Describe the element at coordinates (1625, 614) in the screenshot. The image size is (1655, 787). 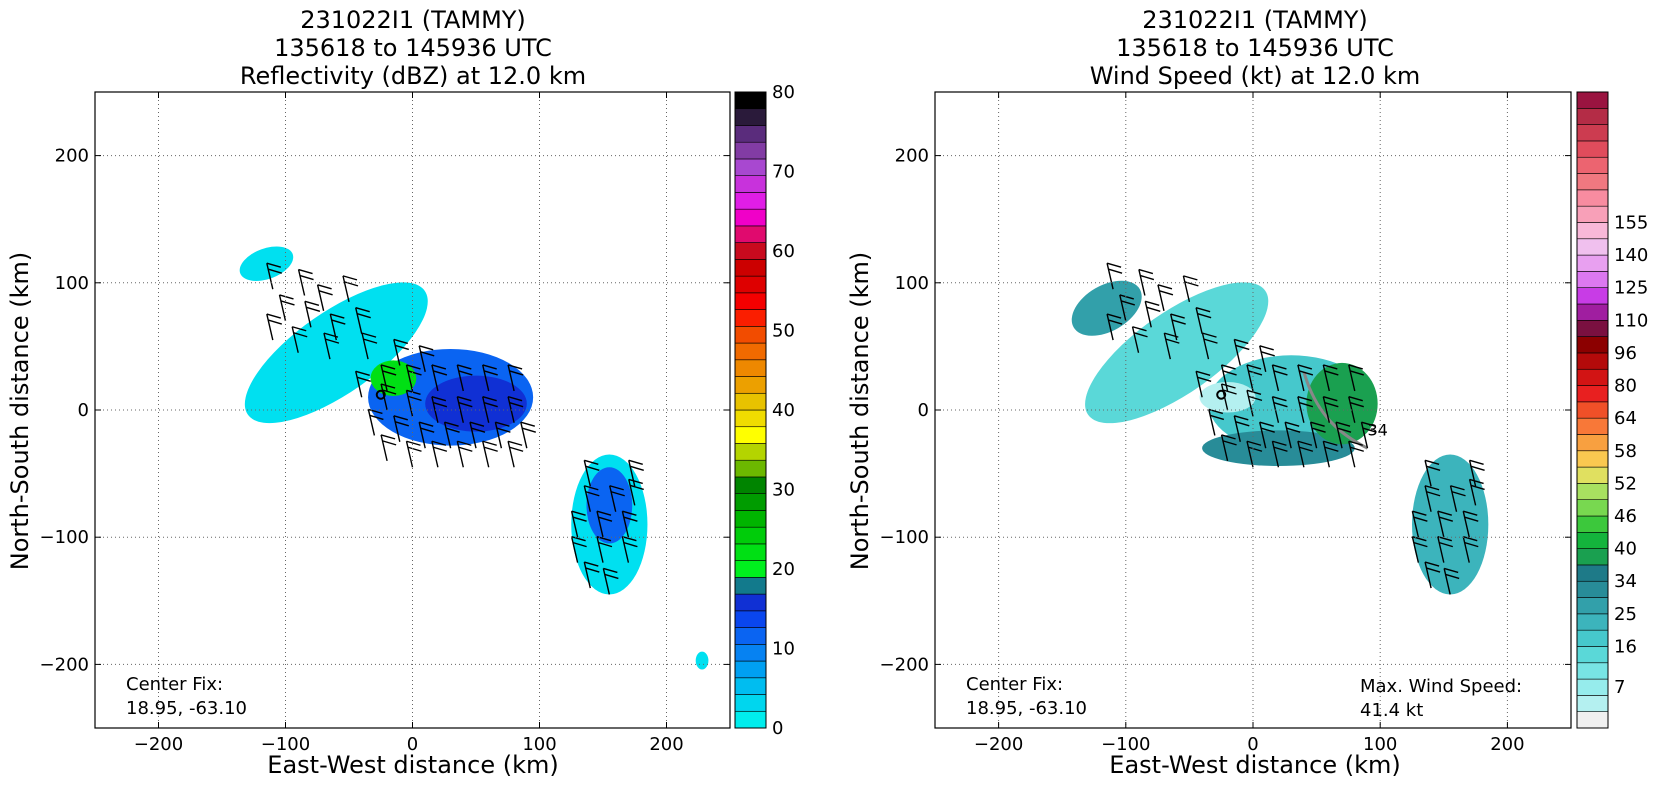
I see `colorbar-tick-label: 25` at that location.